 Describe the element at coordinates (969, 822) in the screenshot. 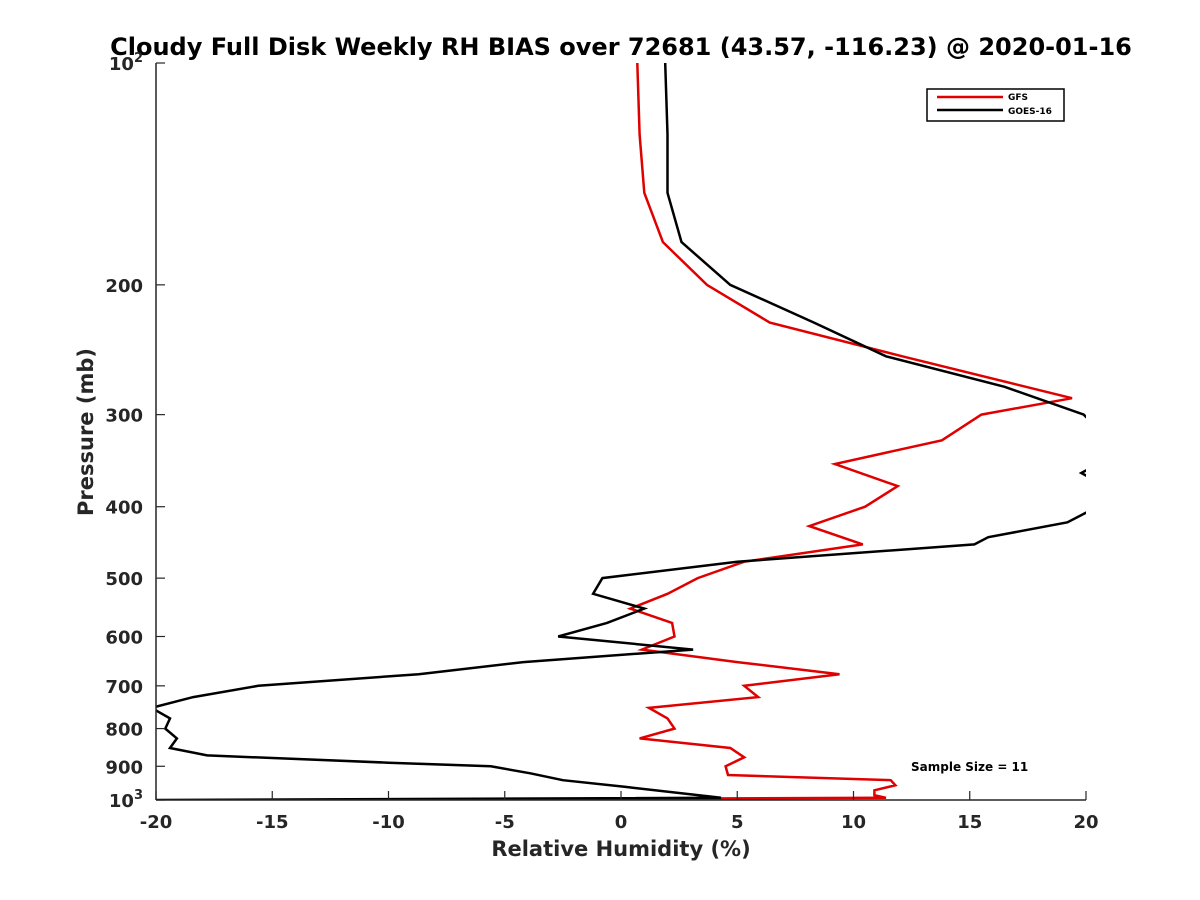

I see `x-tick-label: 15` at that location.